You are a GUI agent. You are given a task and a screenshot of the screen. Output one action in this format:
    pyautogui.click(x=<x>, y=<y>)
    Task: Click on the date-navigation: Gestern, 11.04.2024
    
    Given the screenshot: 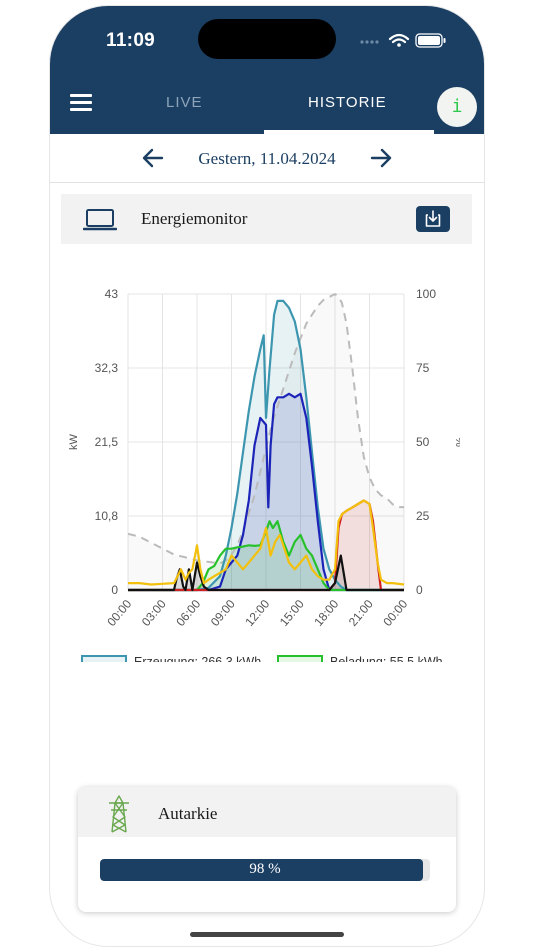 What is the action you would take?
    pyautogui.click(x=267, y=159)
    